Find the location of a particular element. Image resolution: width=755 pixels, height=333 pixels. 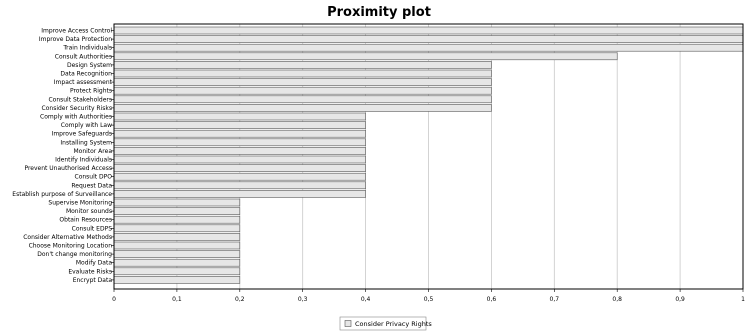

x-tick-label: 0,3 is located at coordinates (303, 299).